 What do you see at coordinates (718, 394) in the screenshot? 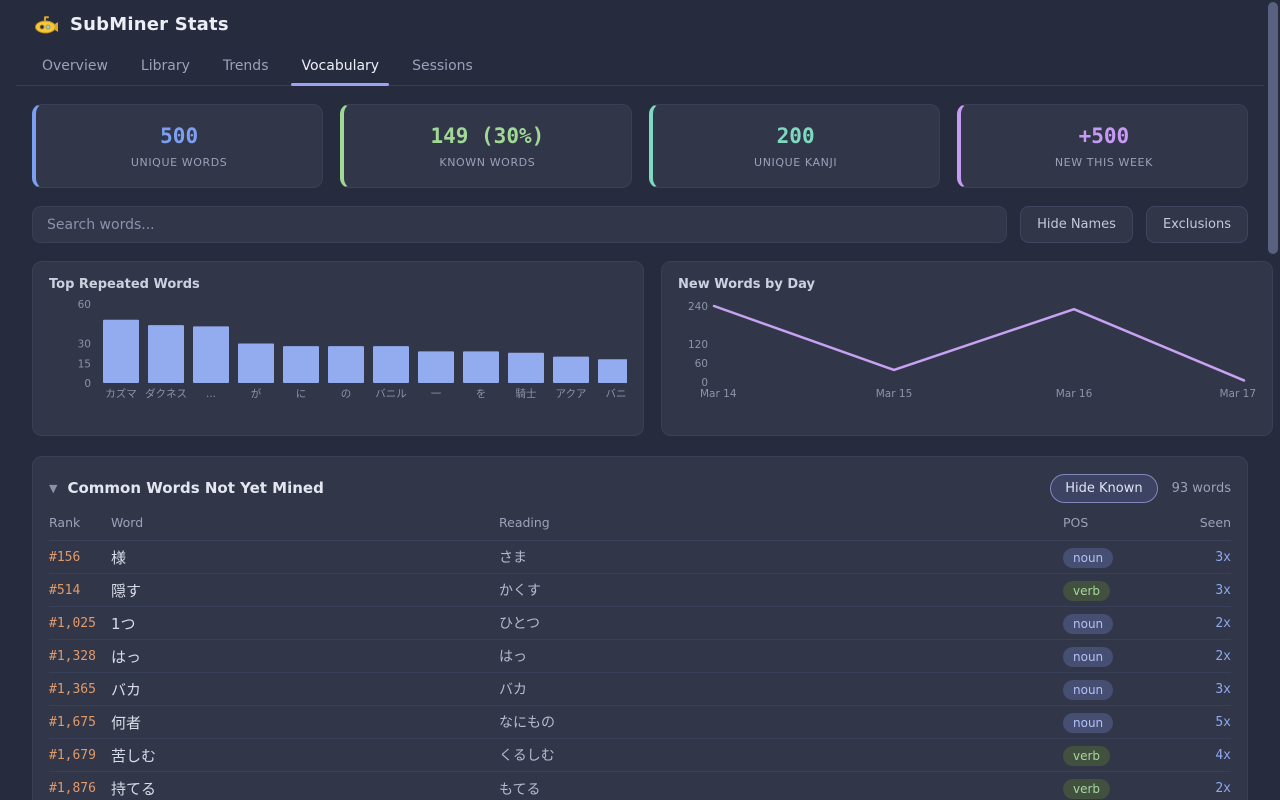
I see `svg-text: Mar 14` at bounding box center [718, 394].